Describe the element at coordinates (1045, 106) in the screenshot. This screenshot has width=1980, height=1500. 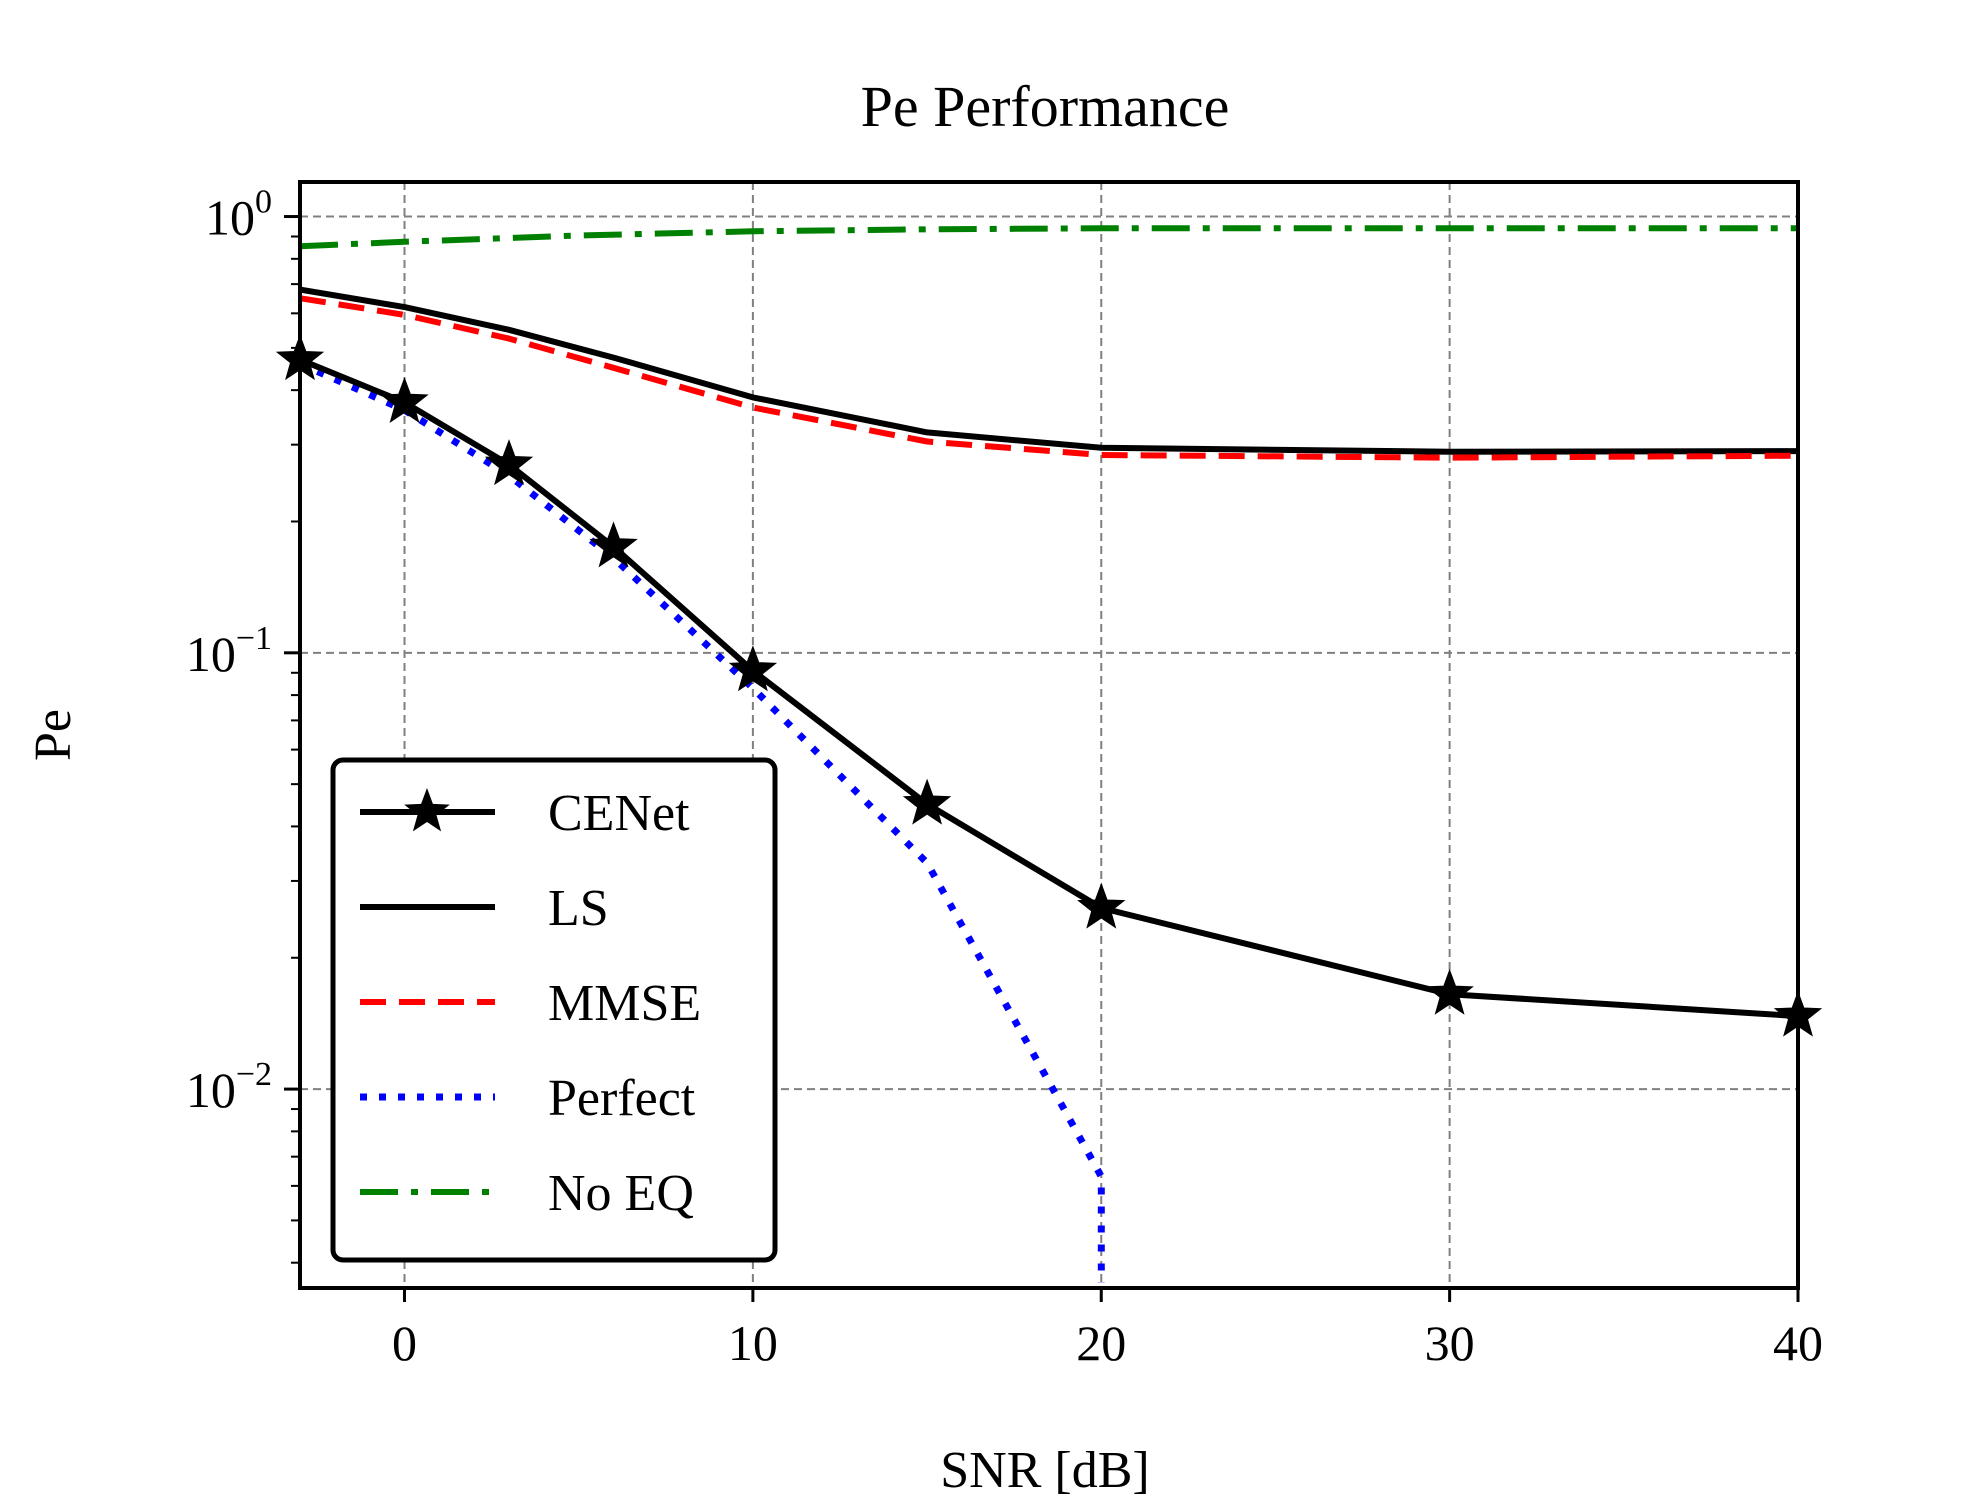
I see `chart-title: Pe Performance` at that location.